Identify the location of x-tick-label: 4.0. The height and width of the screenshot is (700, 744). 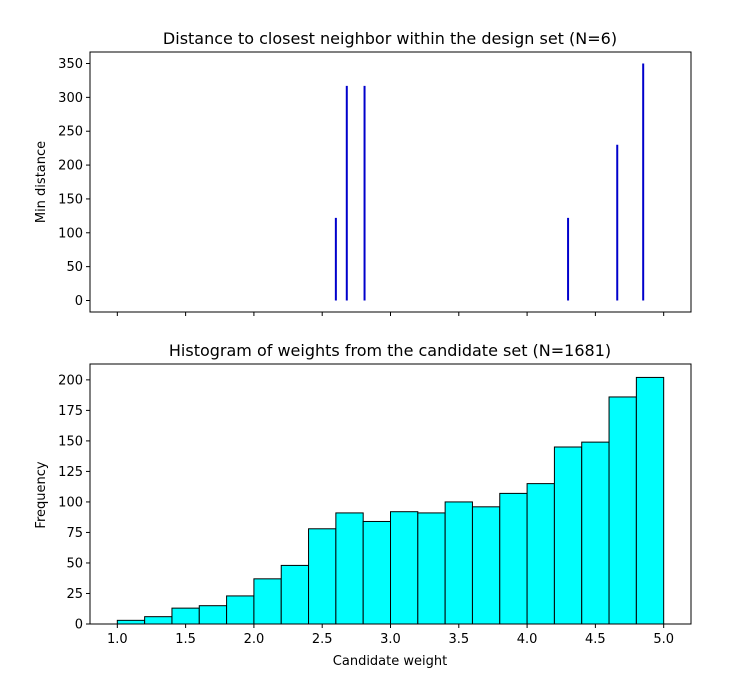
(527, 639).